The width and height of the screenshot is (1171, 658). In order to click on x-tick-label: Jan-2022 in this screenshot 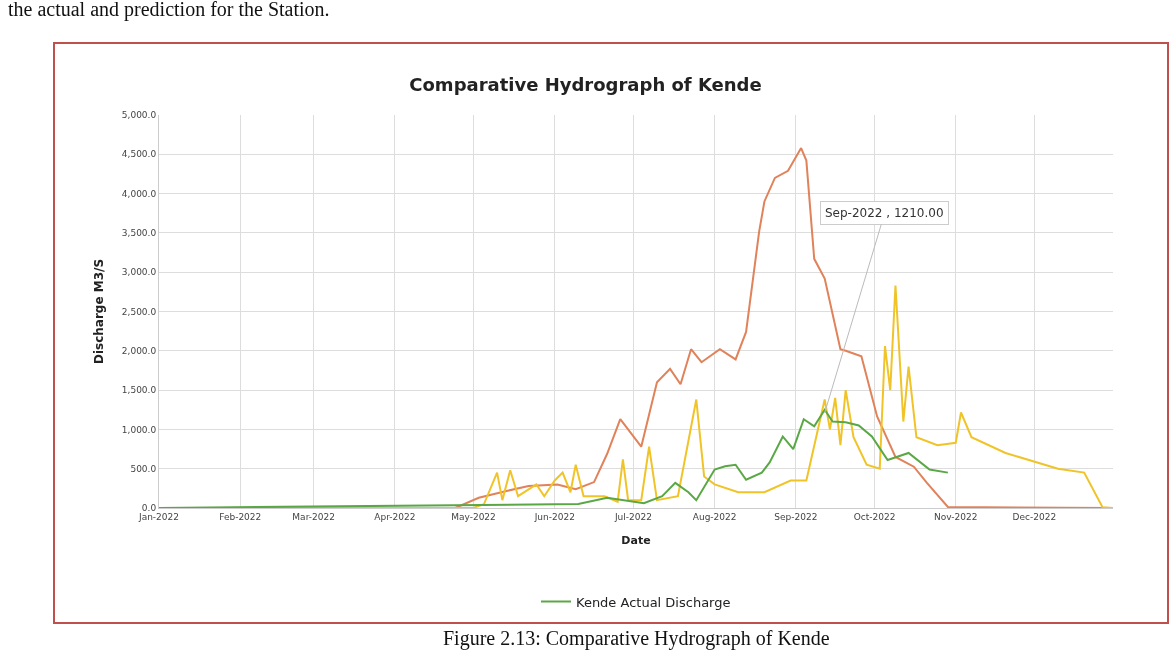, I will do `click(158, 516)`.